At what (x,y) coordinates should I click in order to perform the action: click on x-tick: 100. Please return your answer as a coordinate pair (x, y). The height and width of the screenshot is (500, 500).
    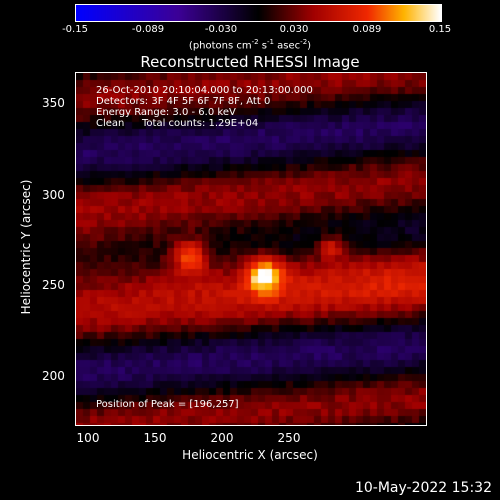
    Looking at the image, I should click on (88, 438).